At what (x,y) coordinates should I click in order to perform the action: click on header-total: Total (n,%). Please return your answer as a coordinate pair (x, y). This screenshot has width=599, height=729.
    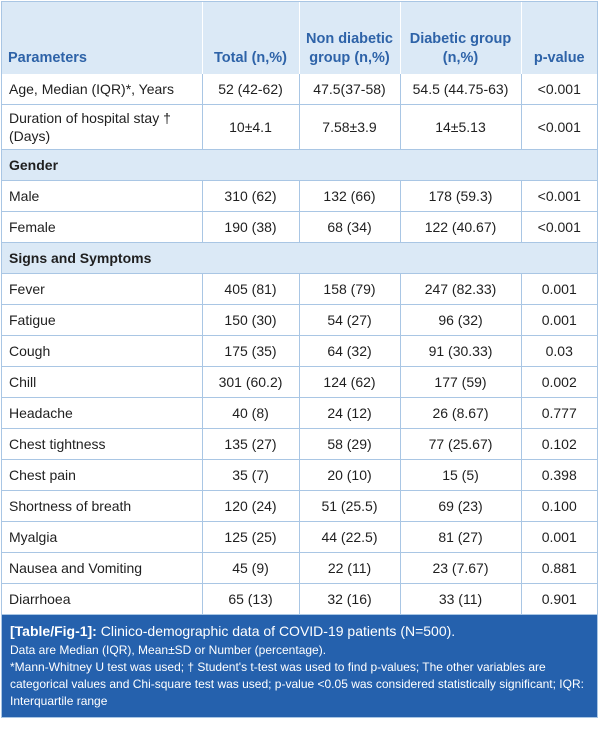
    Looking at the image, I should click on (251, 38).